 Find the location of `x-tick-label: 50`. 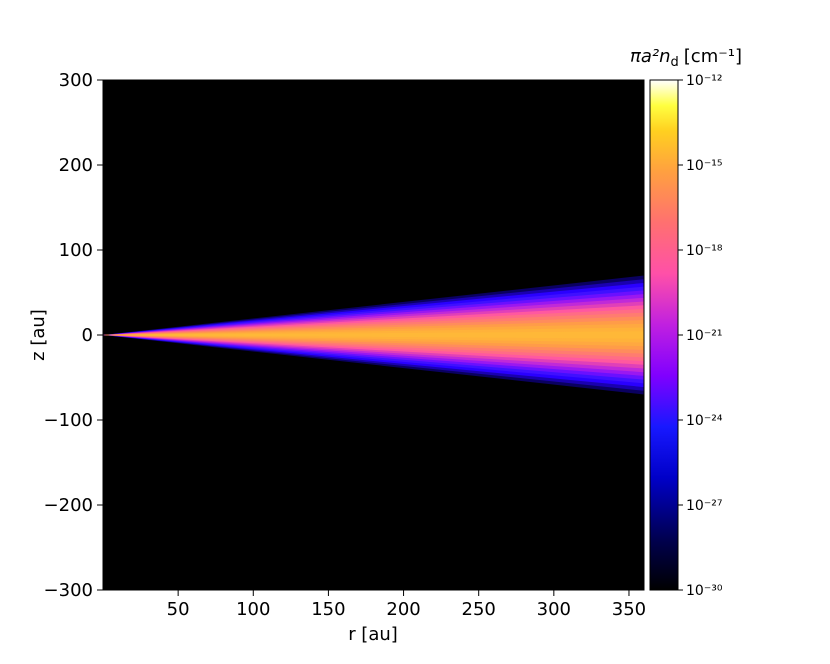

x-tick-label: 50 is located at coordinates (178, 609).